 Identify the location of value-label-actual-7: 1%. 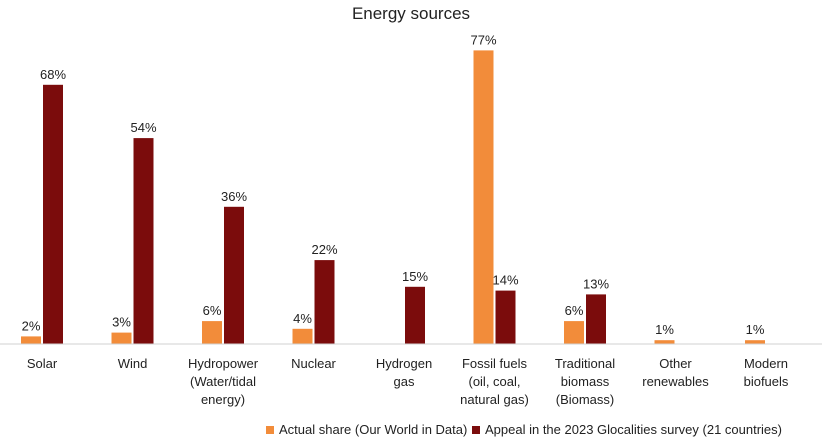
(664, 329).